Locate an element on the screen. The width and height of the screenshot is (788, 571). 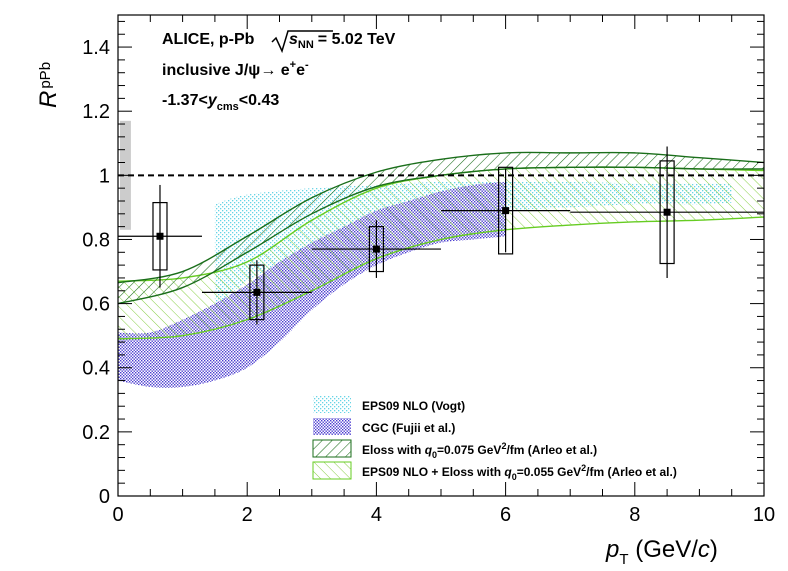
y-tick-label: 0.6 is located at coordinates (96, 305).